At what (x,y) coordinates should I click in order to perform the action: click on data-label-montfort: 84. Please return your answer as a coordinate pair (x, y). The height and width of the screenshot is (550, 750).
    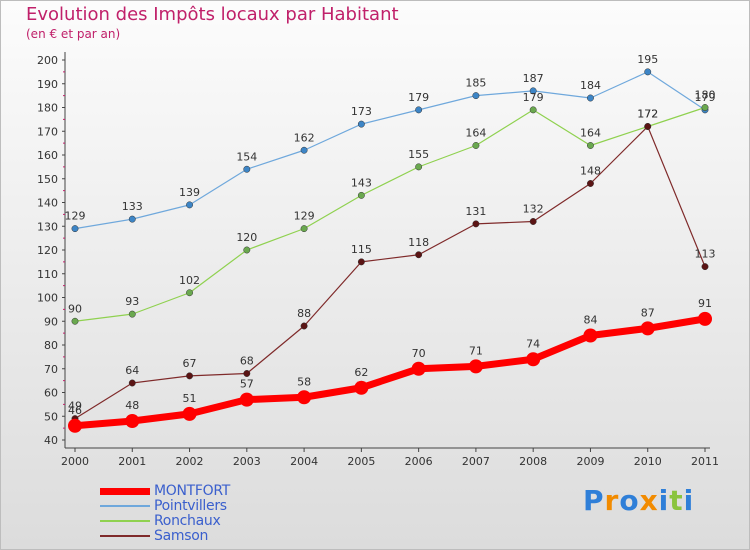
    Looking at the image, I should click on (590, 320).